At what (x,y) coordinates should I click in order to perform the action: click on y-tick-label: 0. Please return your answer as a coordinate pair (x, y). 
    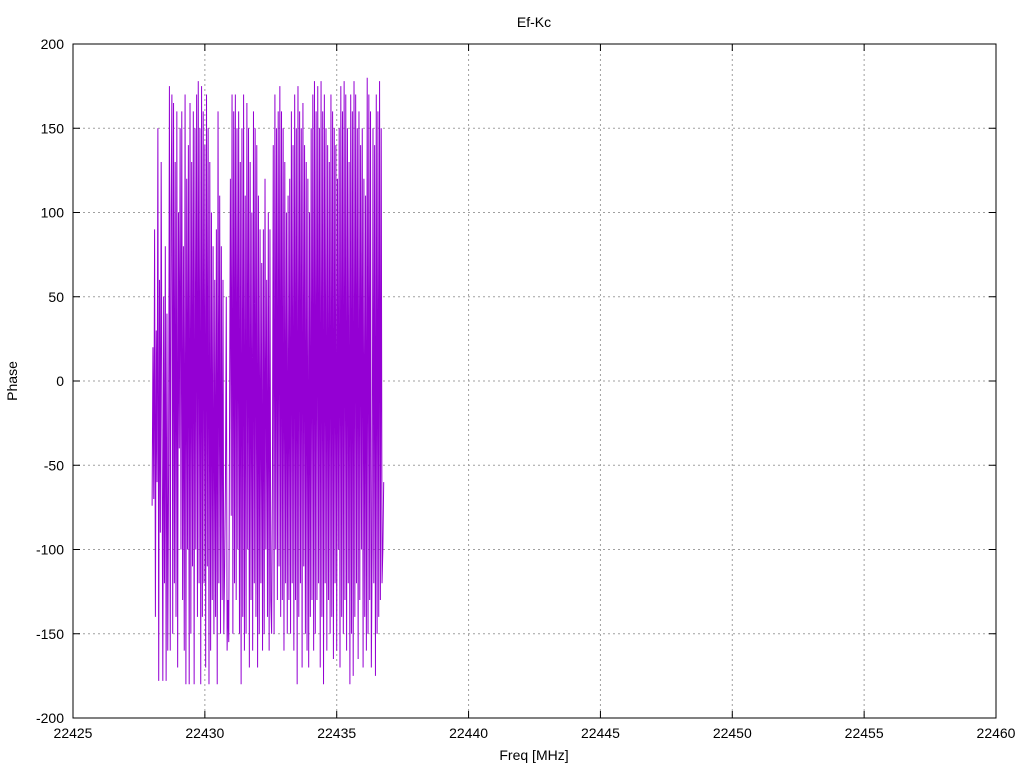
    Looking at the image, I should click on (60, 381).